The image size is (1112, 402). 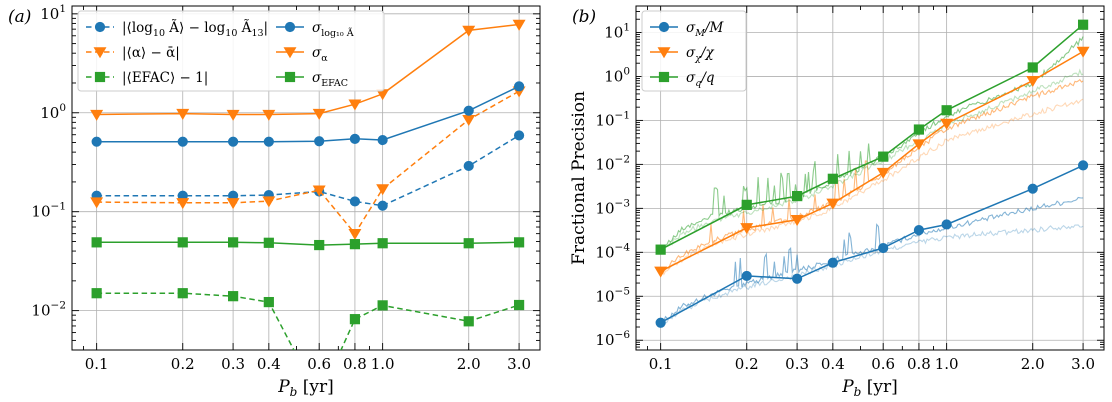 I want to click on legend-text: /q, so click(x=707, y=78).